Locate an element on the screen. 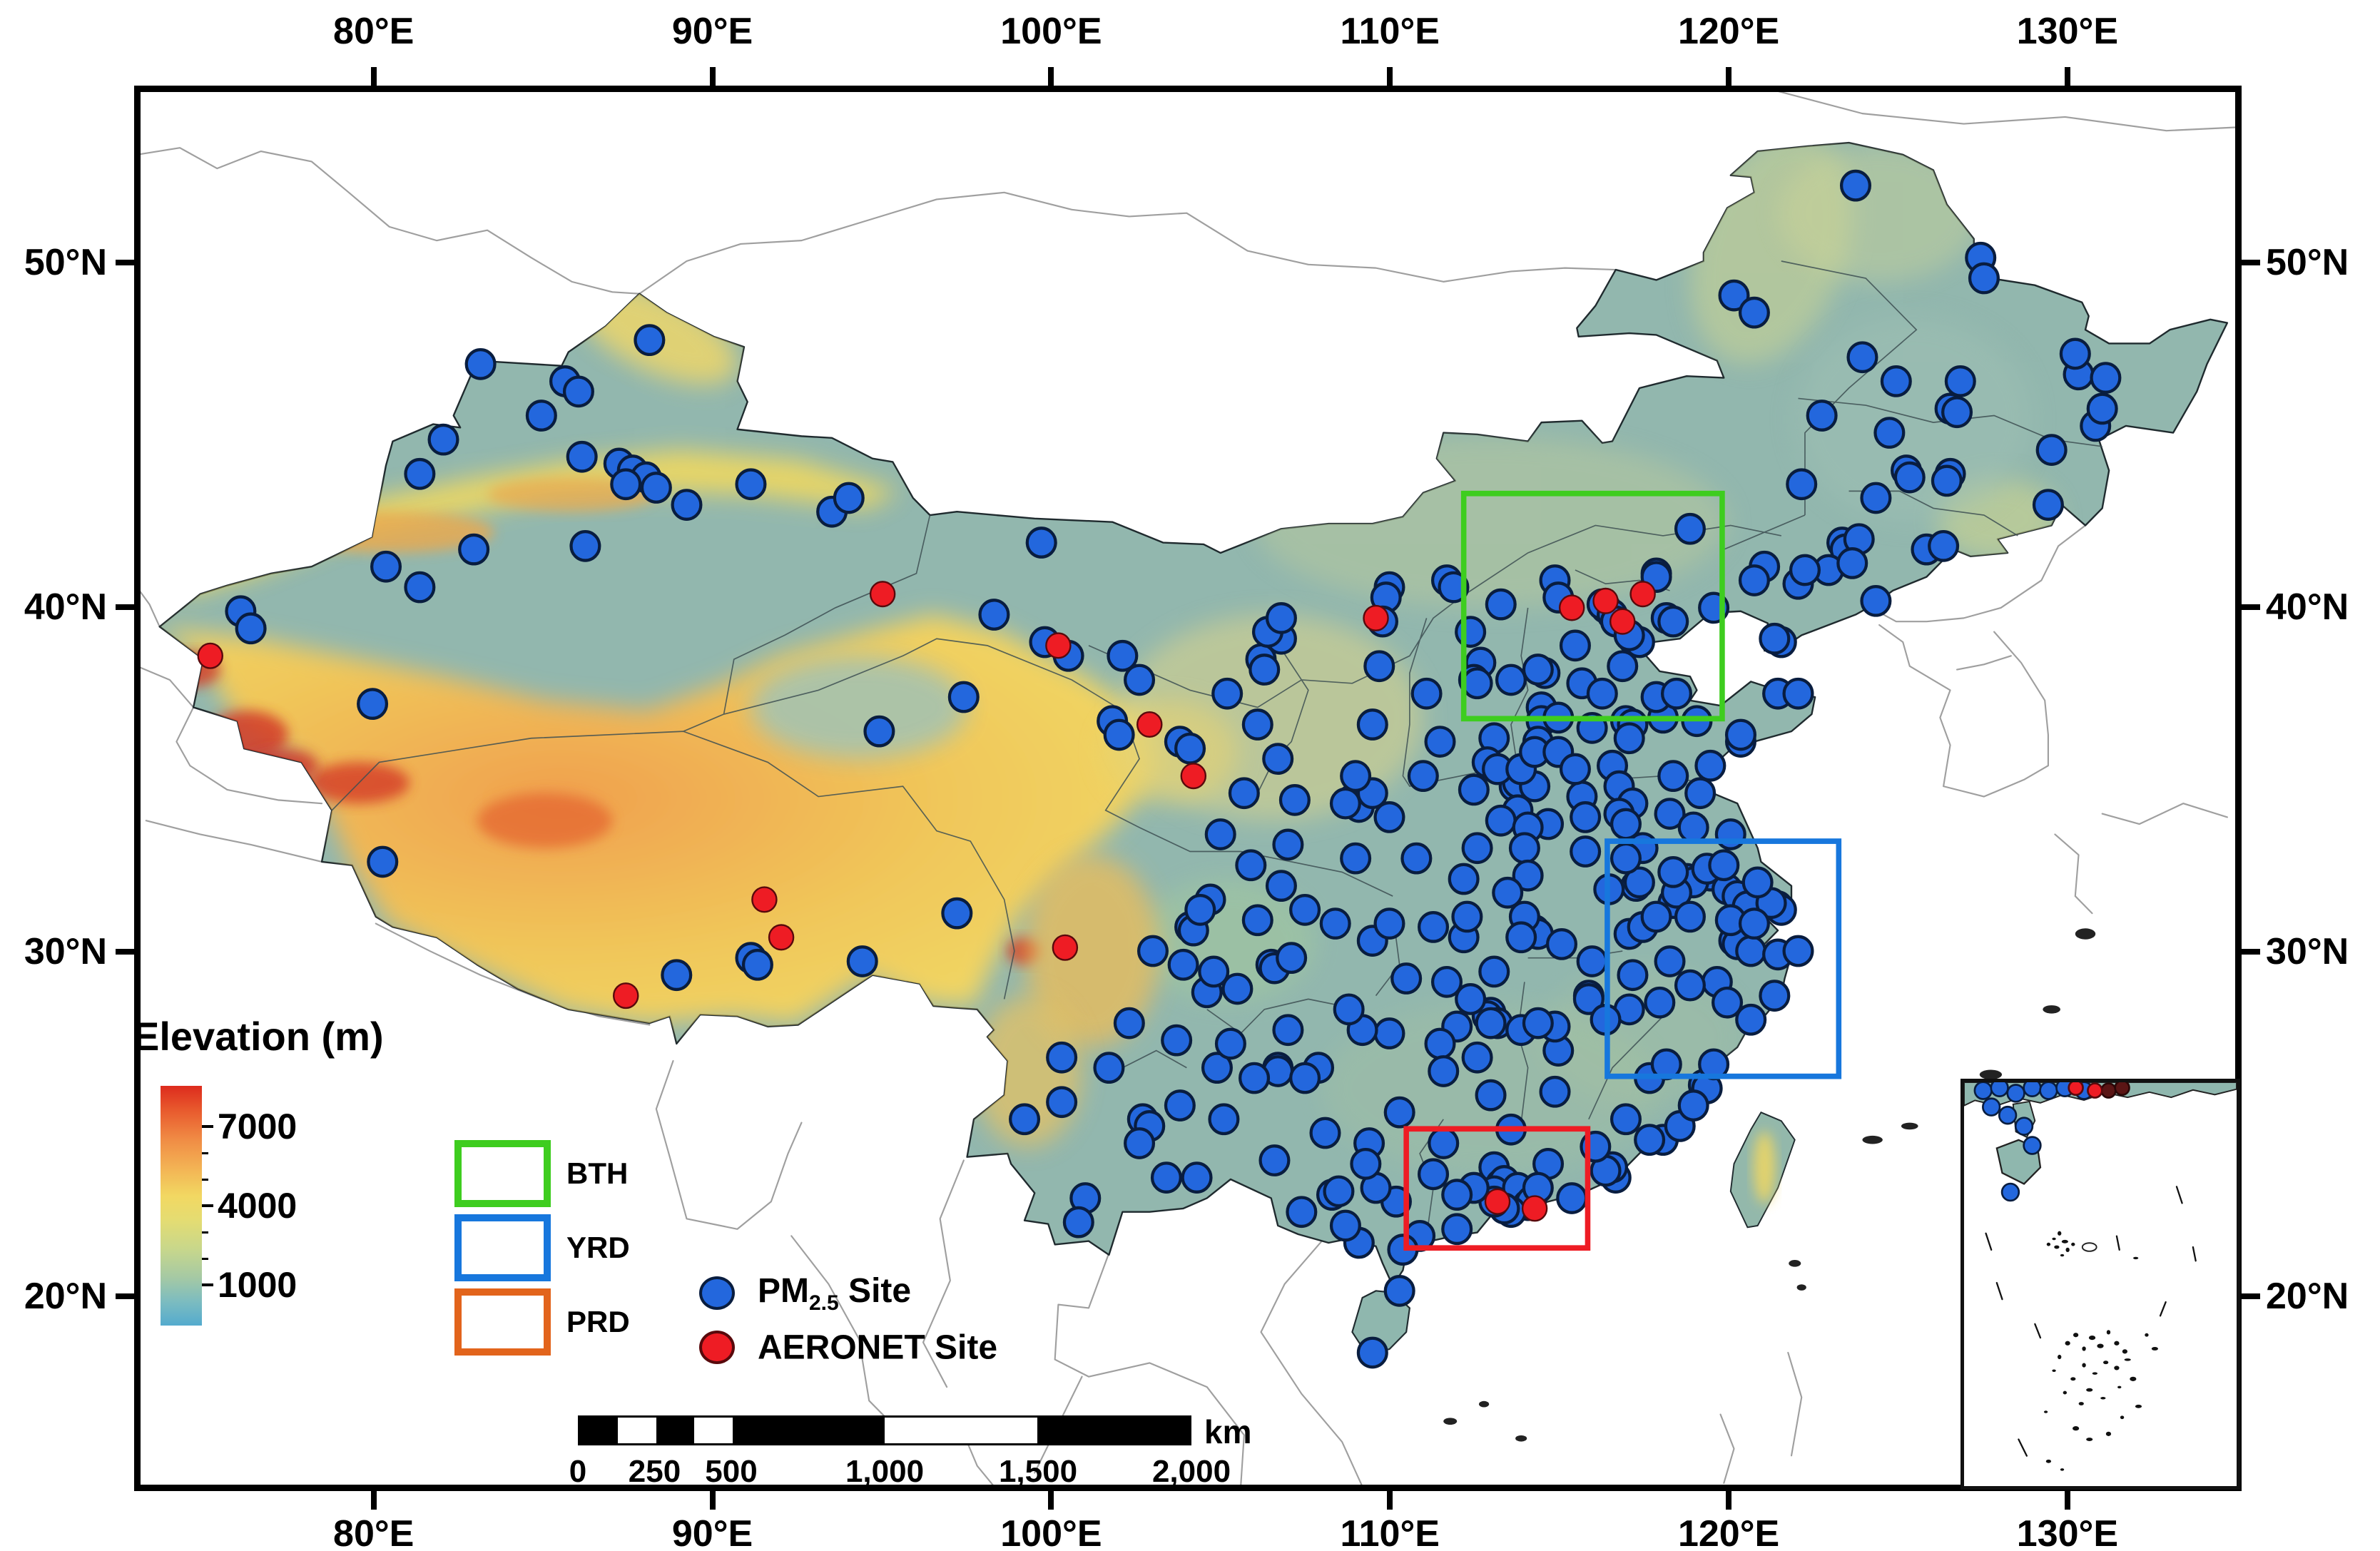 The width and height of the screenshot is (2380, 1551). aeronet-legend-label: AERONET Site is located at coordinates (878, 1348).